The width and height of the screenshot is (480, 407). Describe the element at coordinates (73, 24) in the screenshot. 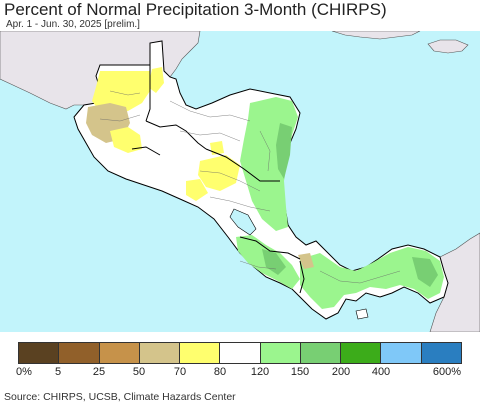

I see `map-subtitle: Apr. 1 - Jun. 30, 2025 [prelim.]` at that location.